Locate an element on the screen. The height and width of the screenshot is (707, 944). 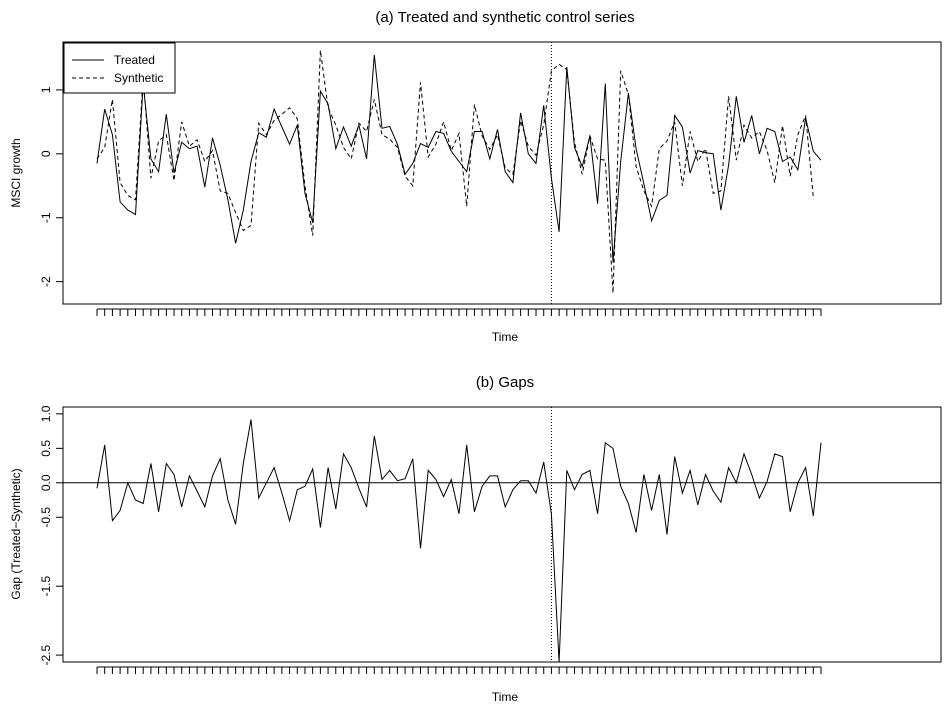
panel-b-title: (b) Gaps is located at coordinates (505, 382).